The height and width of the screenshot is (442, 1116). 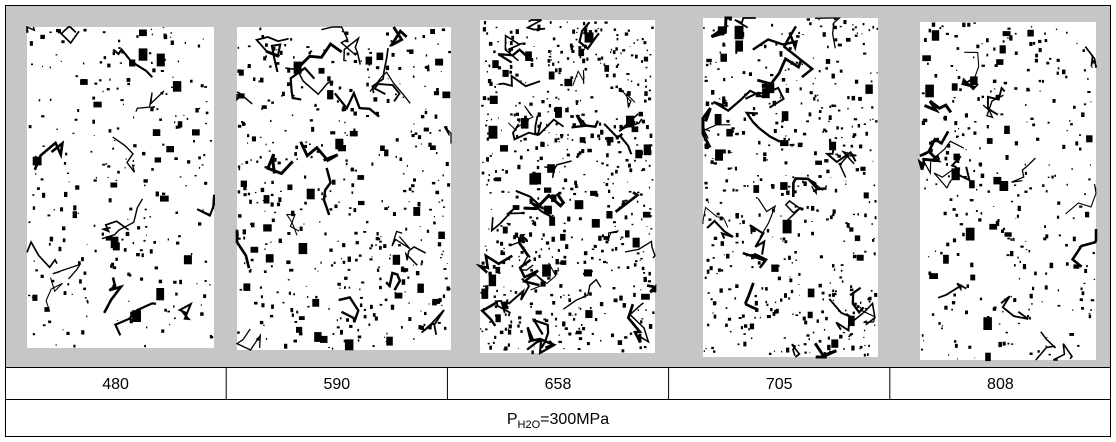 What do you see at coordinates (789, 187) in the screenshot?
I see `micrograph` at bounding box center [789, 187].